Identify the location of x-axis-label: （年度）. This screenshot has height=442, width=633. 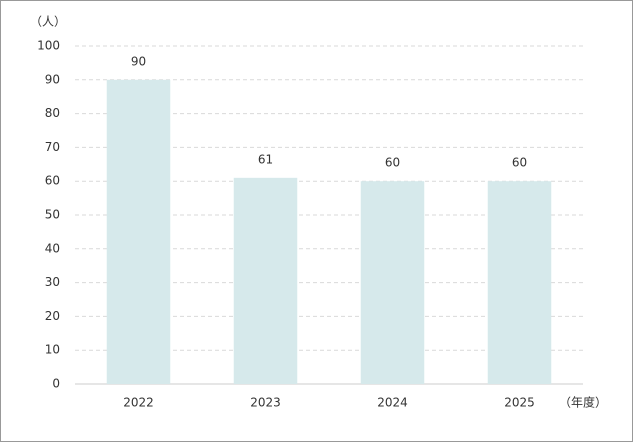
(583, 402).